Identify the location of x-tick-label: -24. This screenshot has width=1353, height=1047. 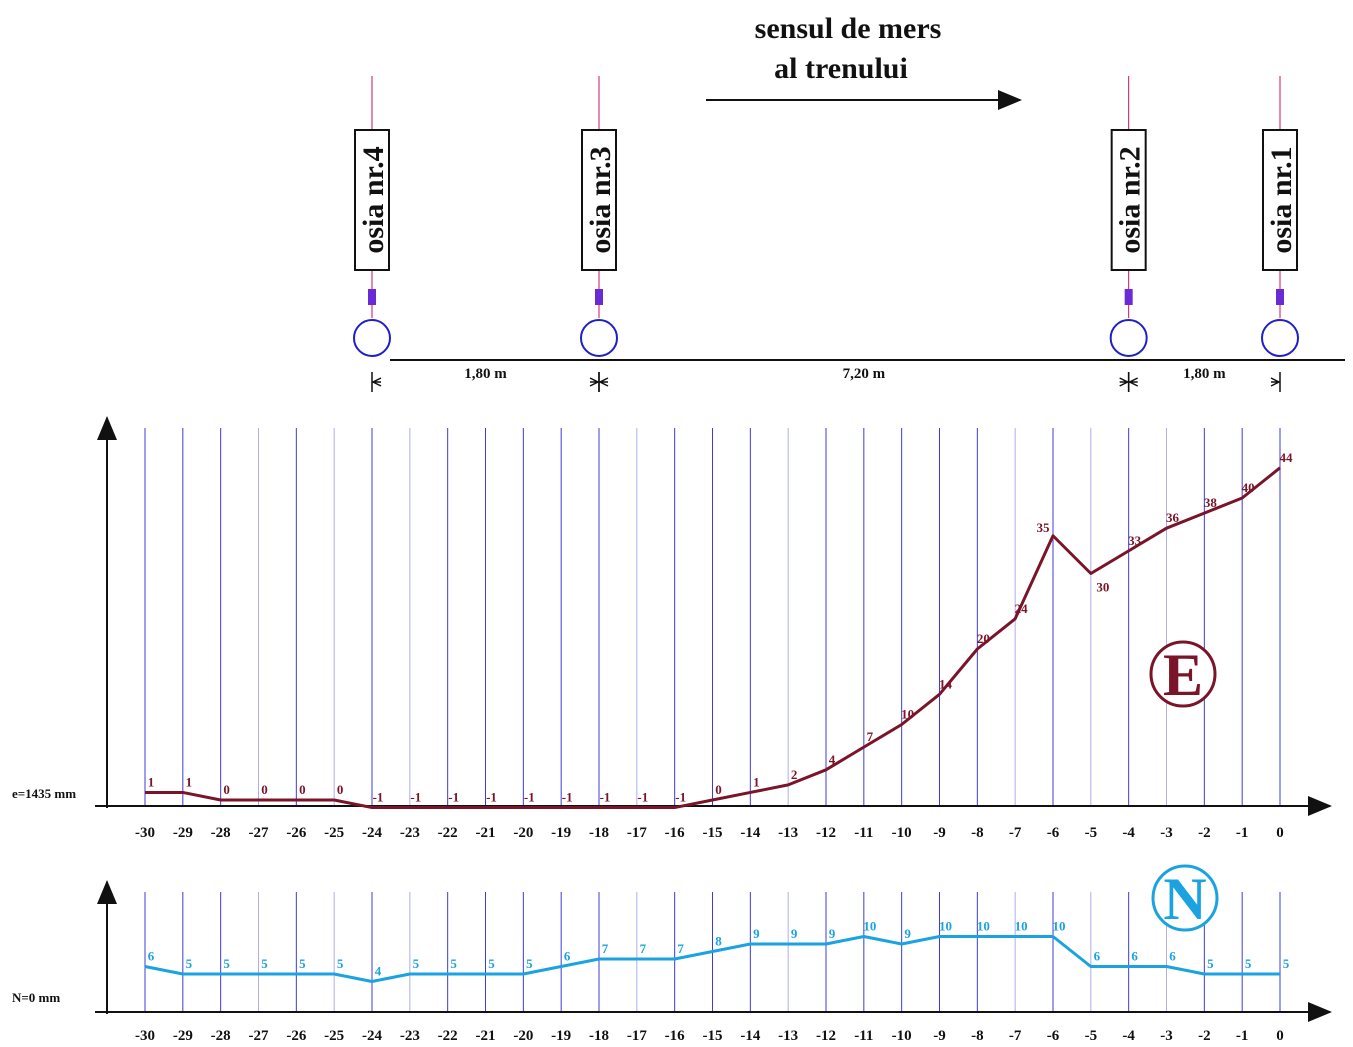
(372, 833).